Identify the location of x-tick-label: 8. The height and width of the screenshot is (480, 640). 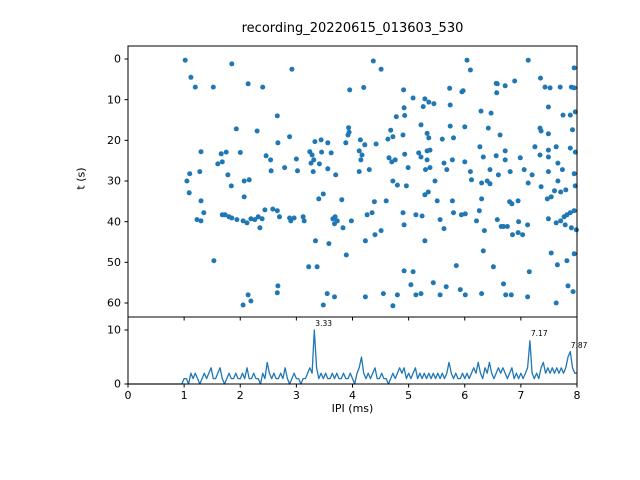
(577, 395).